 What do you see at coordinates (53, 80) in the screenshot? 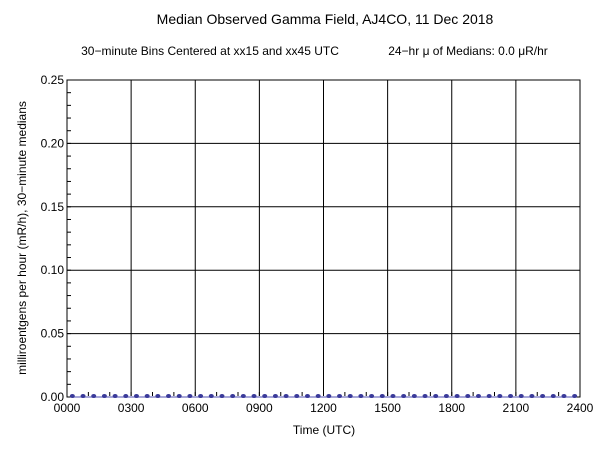
I see `y-tick-label: 0.25` at bounding box center [53, 80].